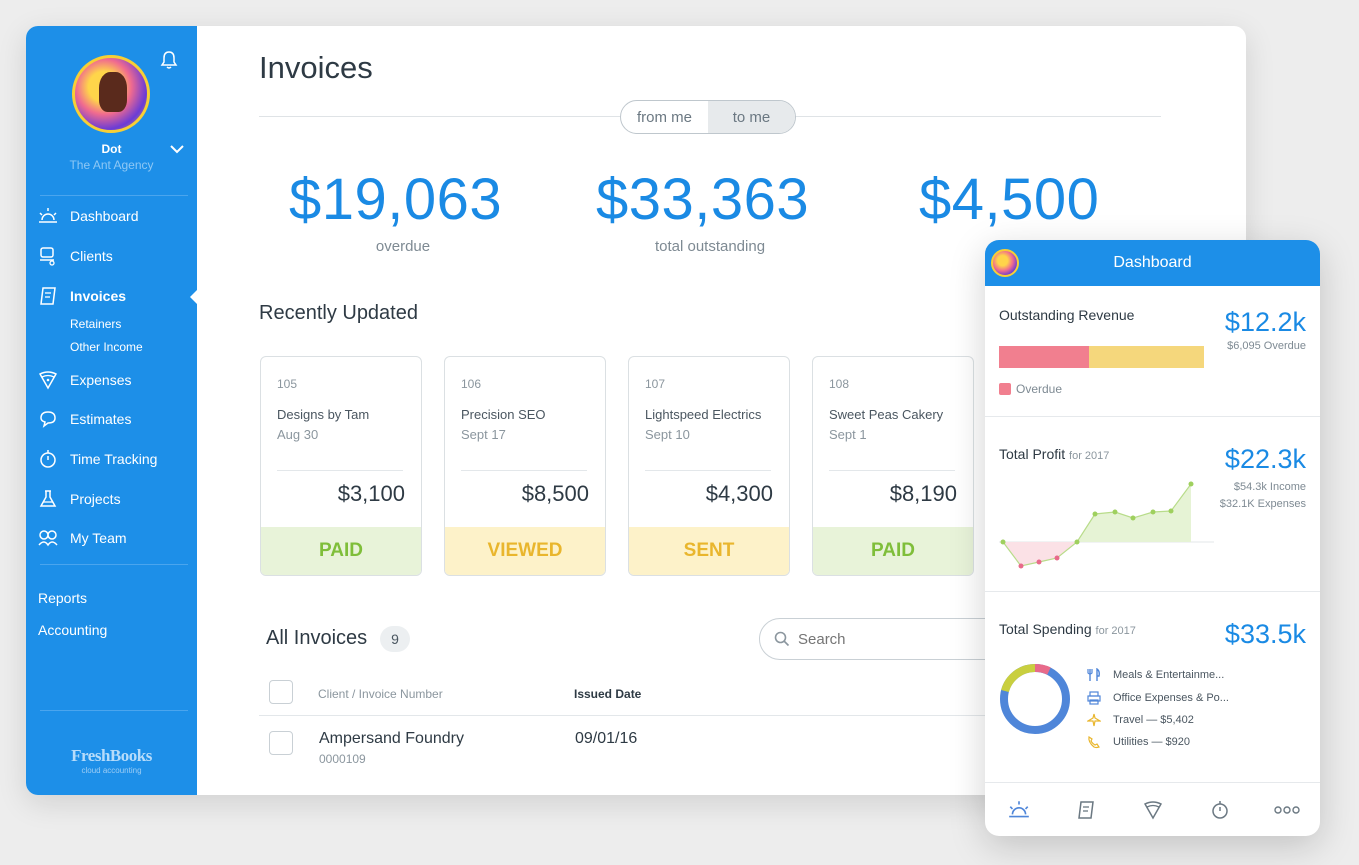  What do you see at coordinates (281, 692) in the screenshot?
I see `select-all-checkbox` at bounding box center [281, 692].